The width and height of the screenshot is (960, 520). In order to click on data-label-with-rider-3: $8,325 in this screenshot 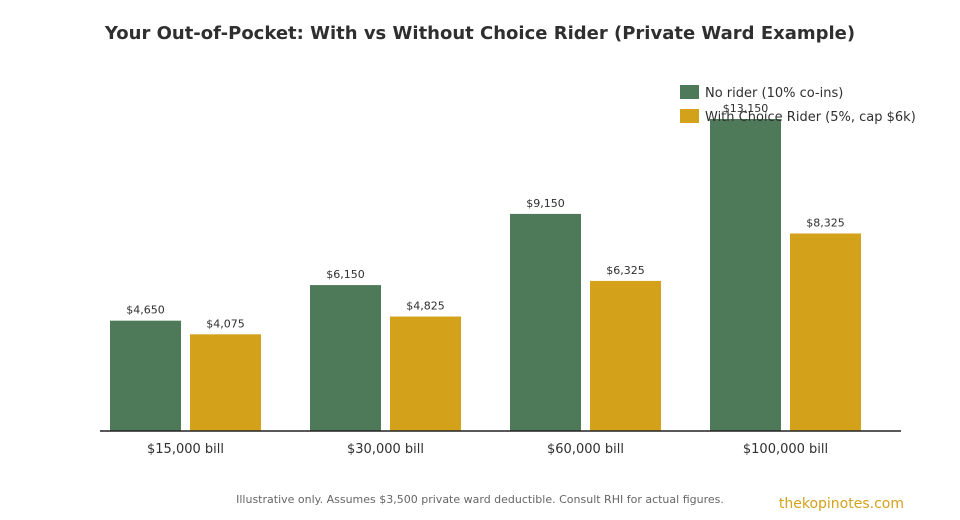, I will do `click(825, 222)`.